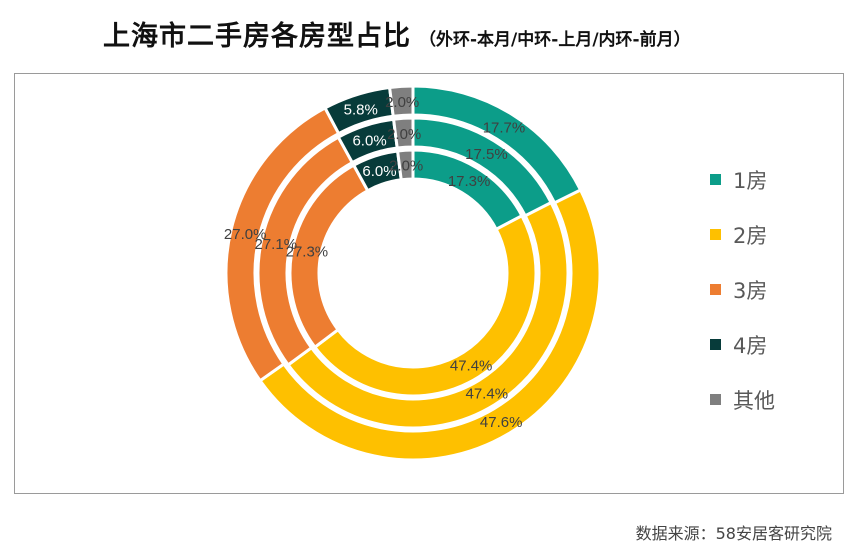 The image size is (864, 556). I want to click on slice-inner-other, so click(405, 165).